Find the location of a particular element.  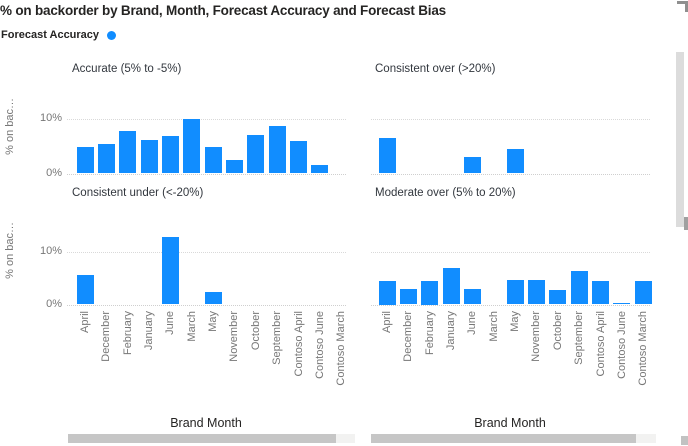

horizontal-scrollbar-thumb-right is located at coordinates (503, 438).